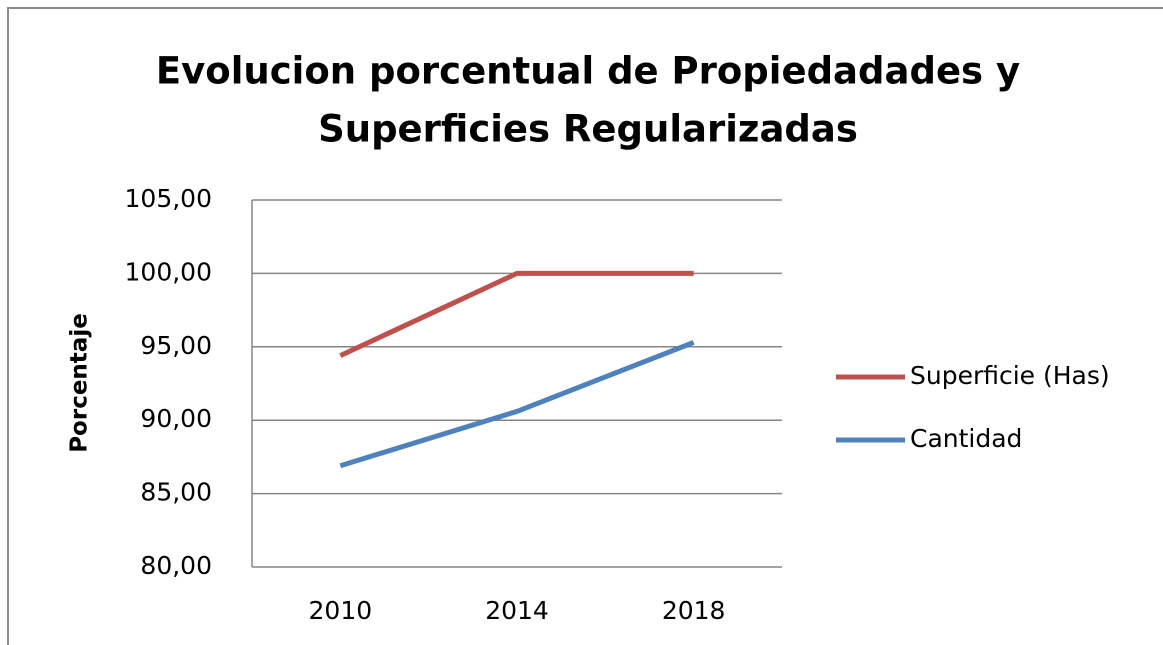  I want to click on y-tick-label: 90,00, so click(176, 418).